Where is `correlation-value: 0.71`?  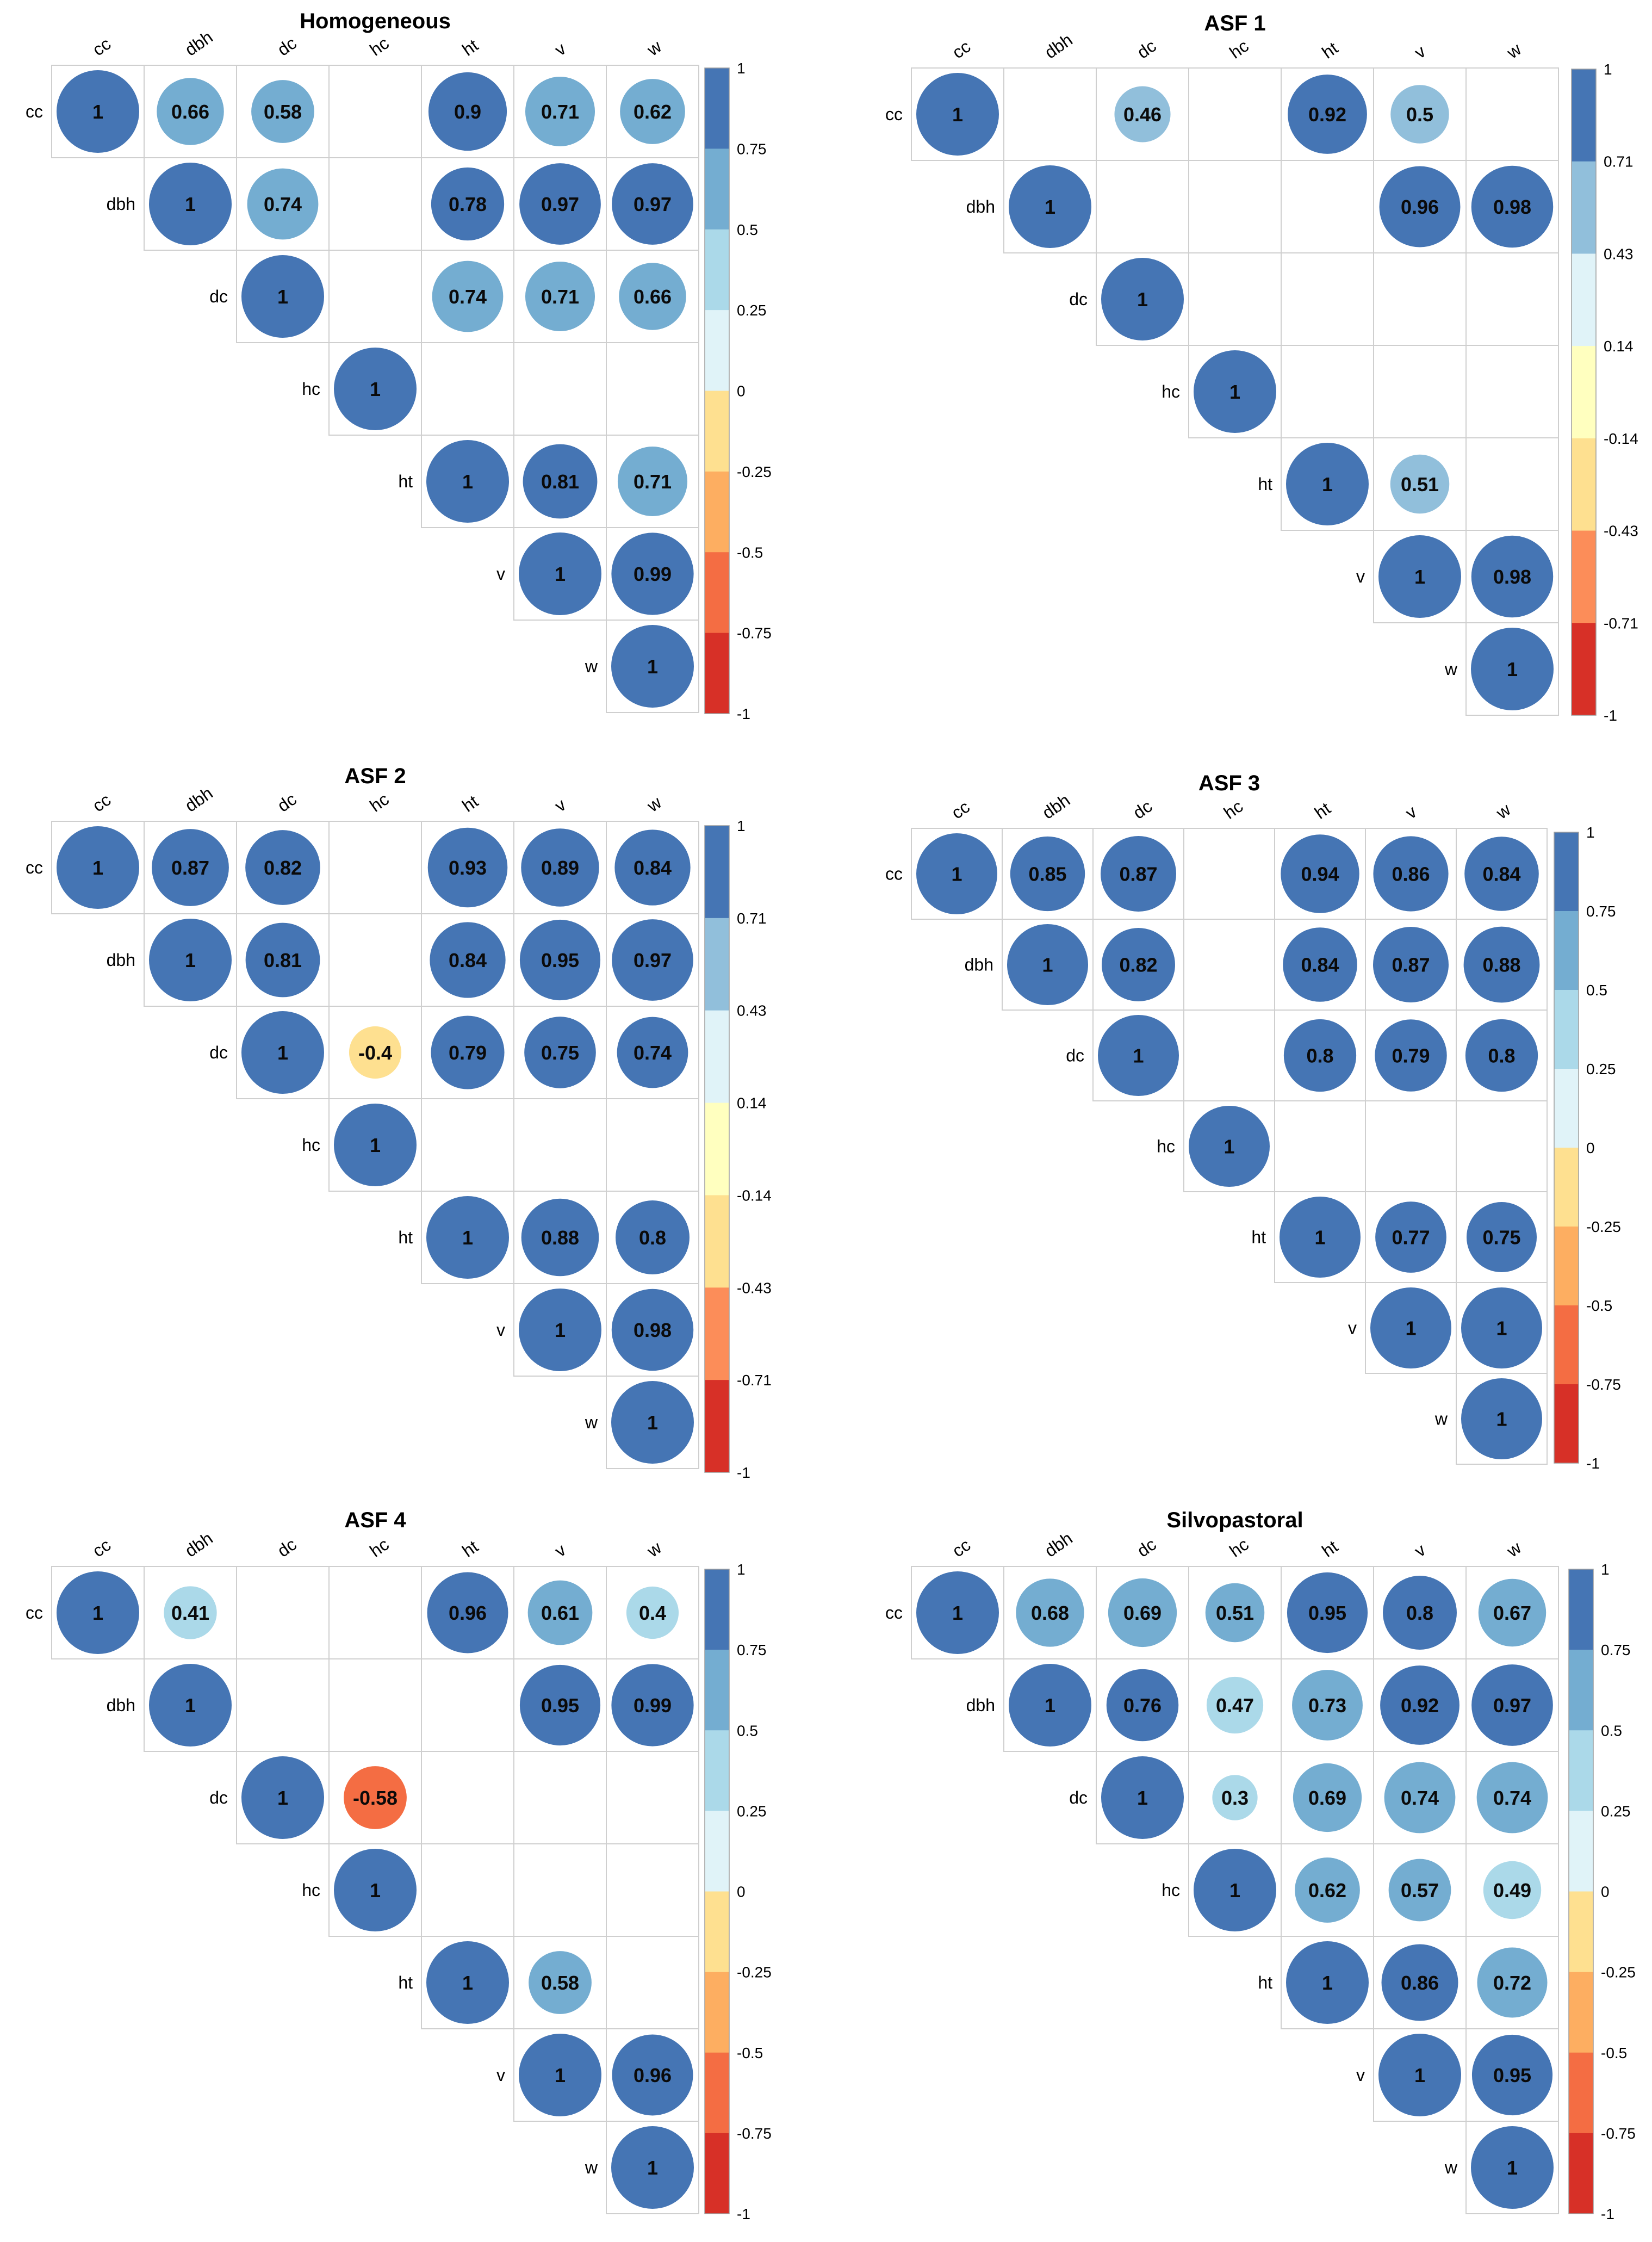 correlation-value: 0.71 is located at coordinates (653, 482).